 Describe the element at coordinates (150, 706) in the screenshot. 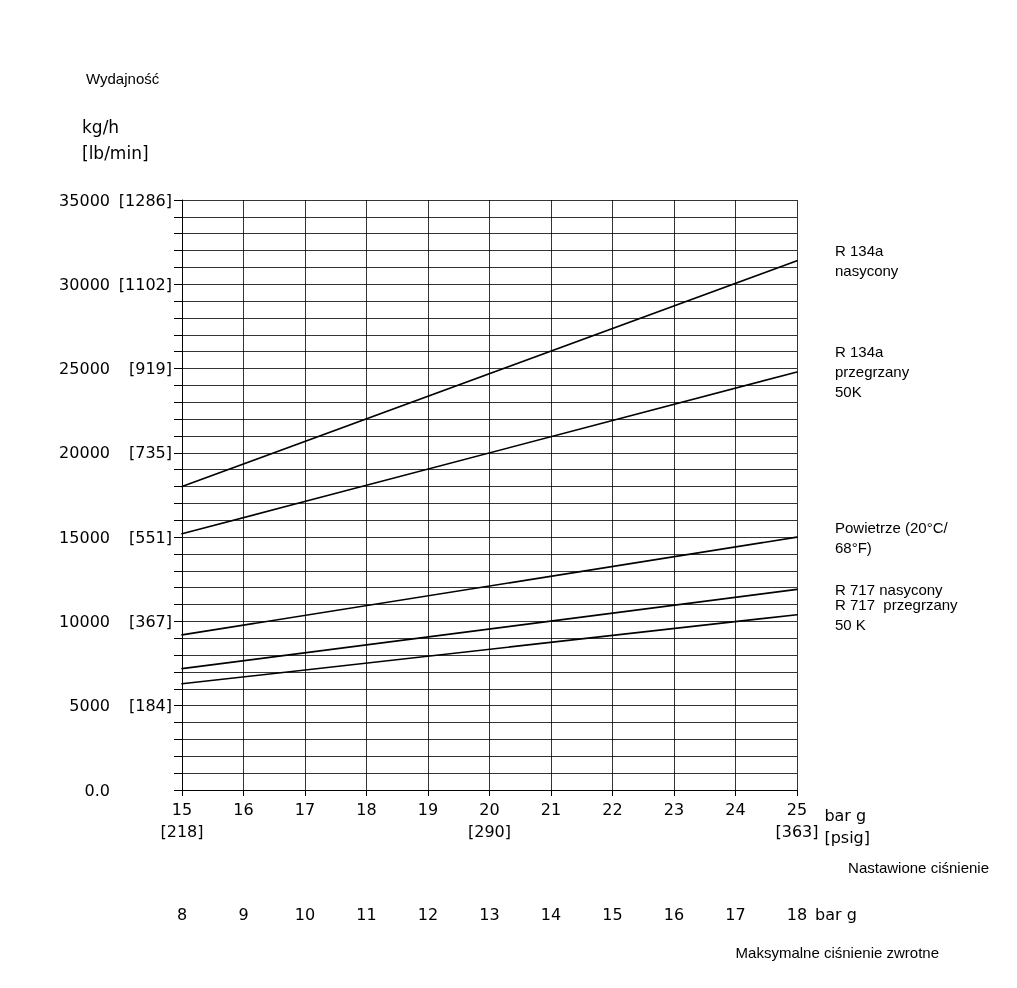

I see `y2-tick-label: [184]` at that location.